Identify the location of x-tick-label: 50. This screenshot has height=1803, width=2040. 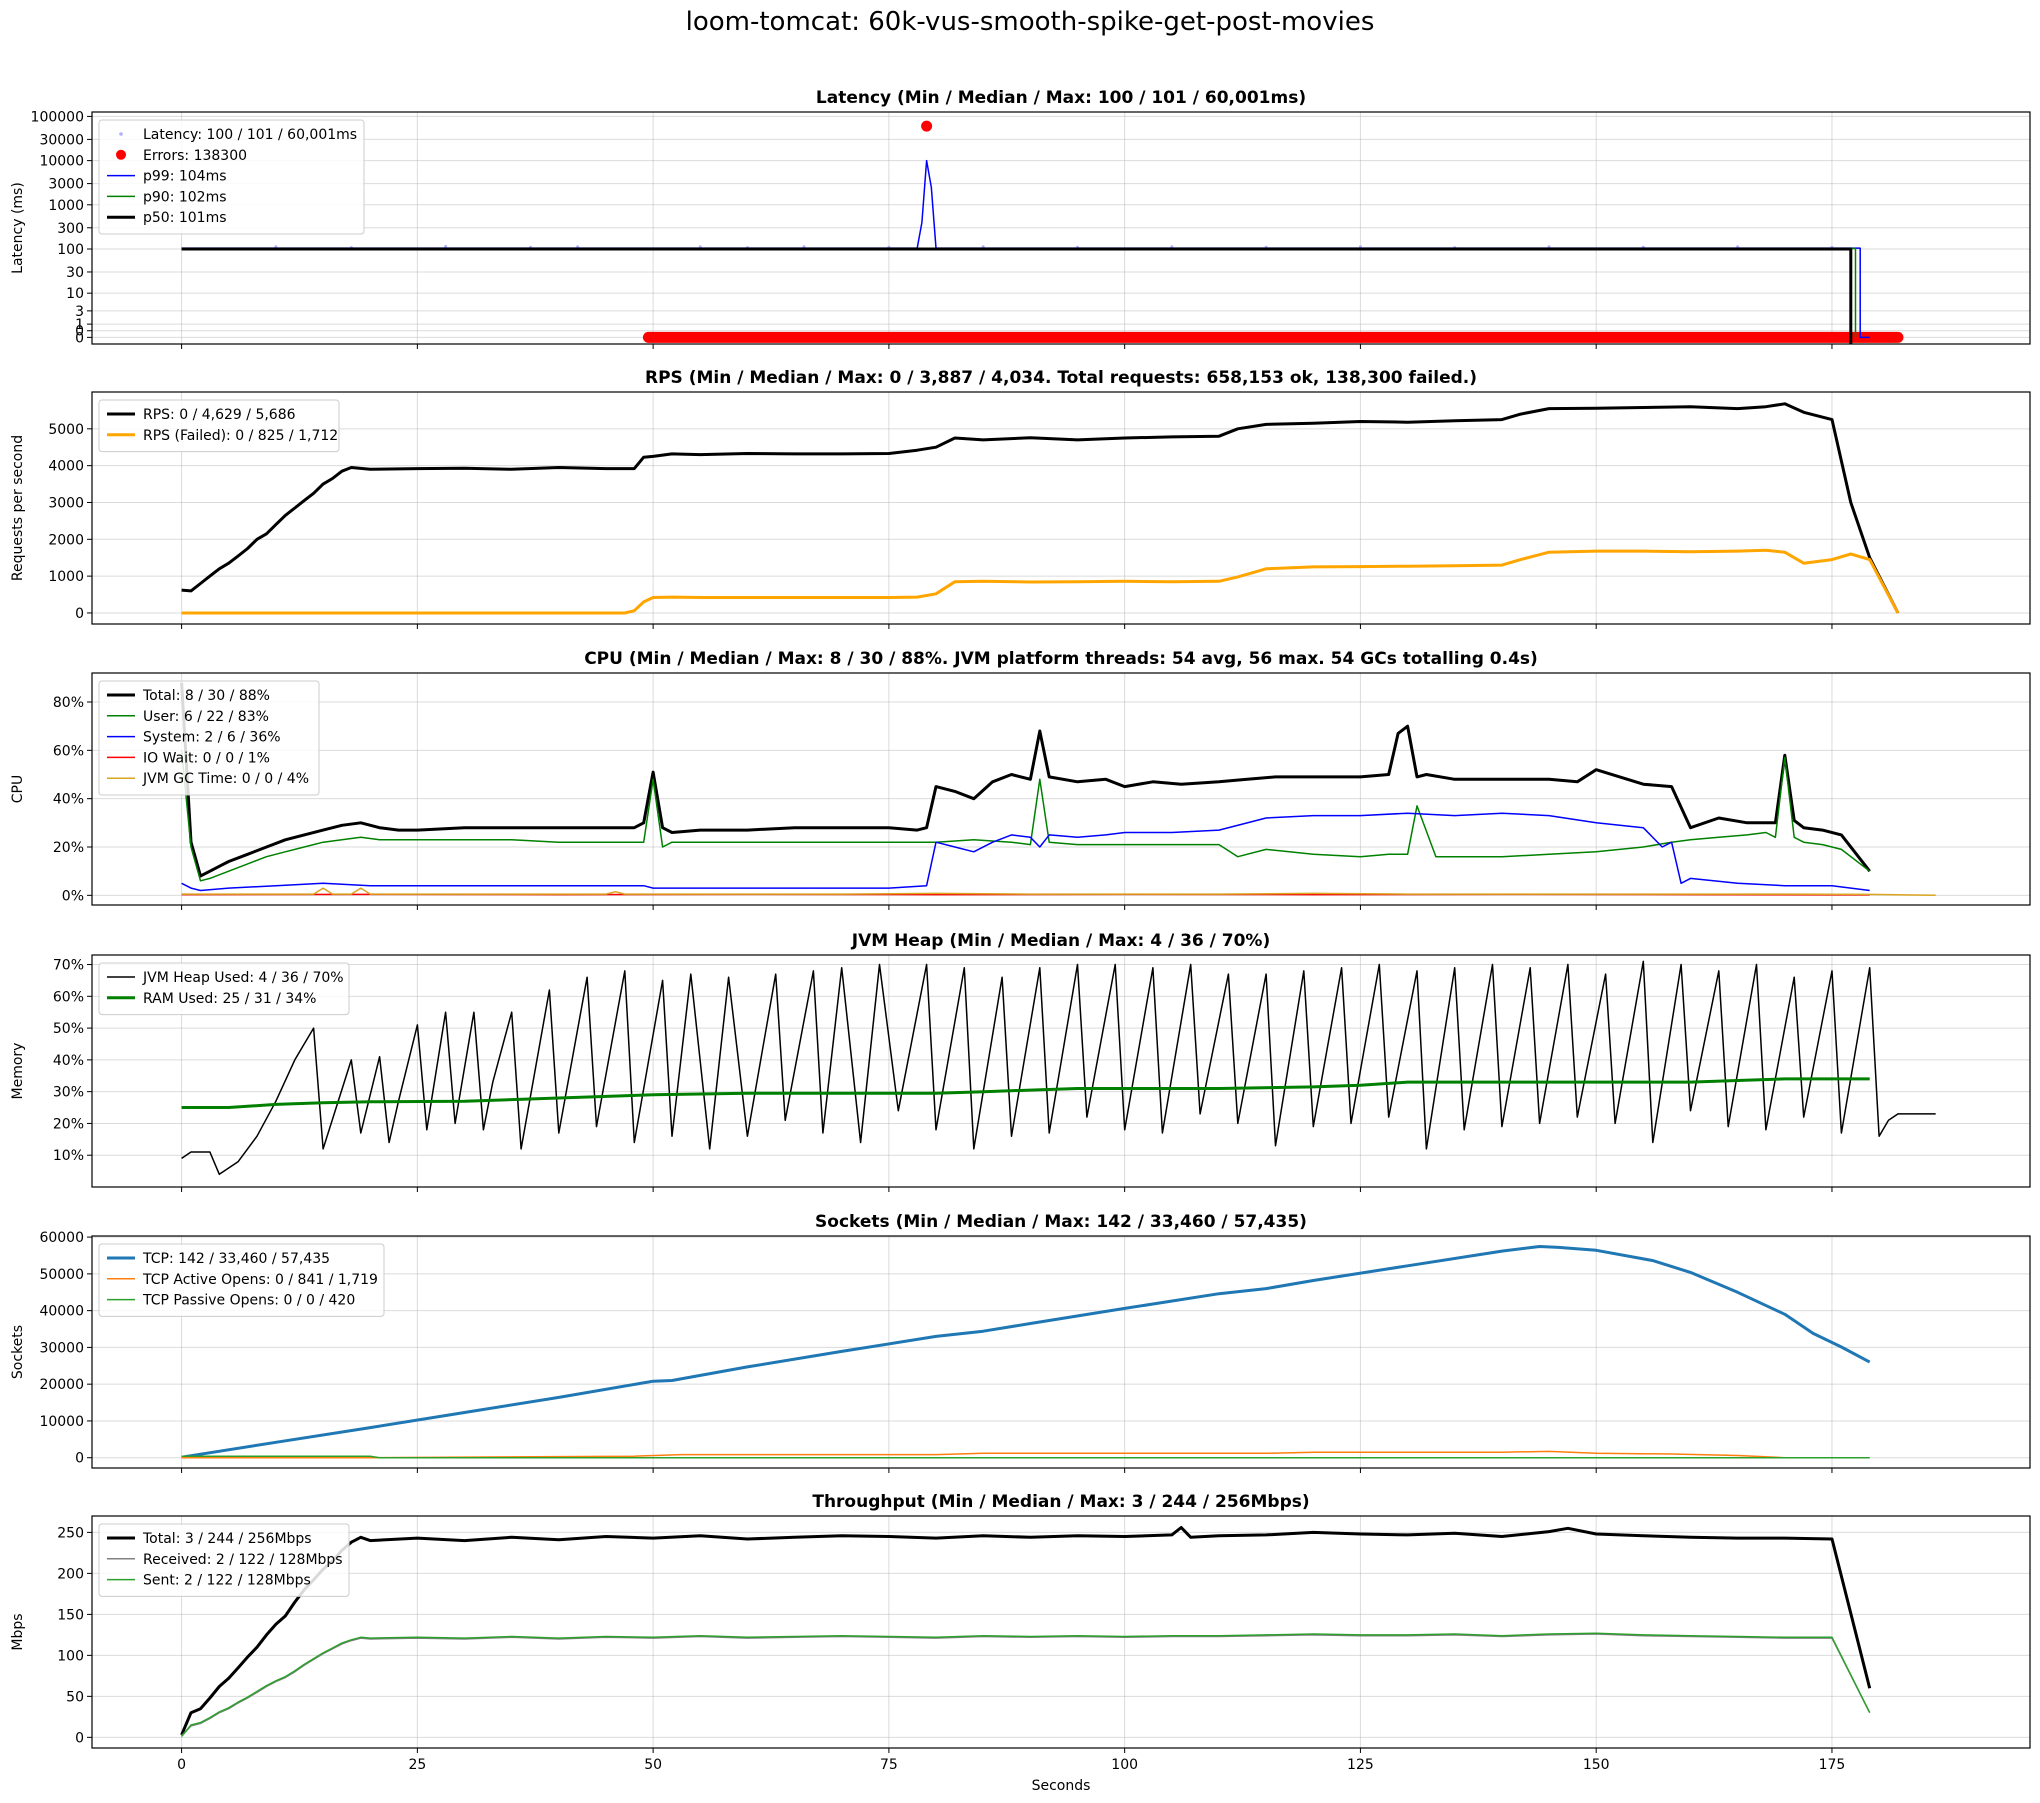
(653, 1765).